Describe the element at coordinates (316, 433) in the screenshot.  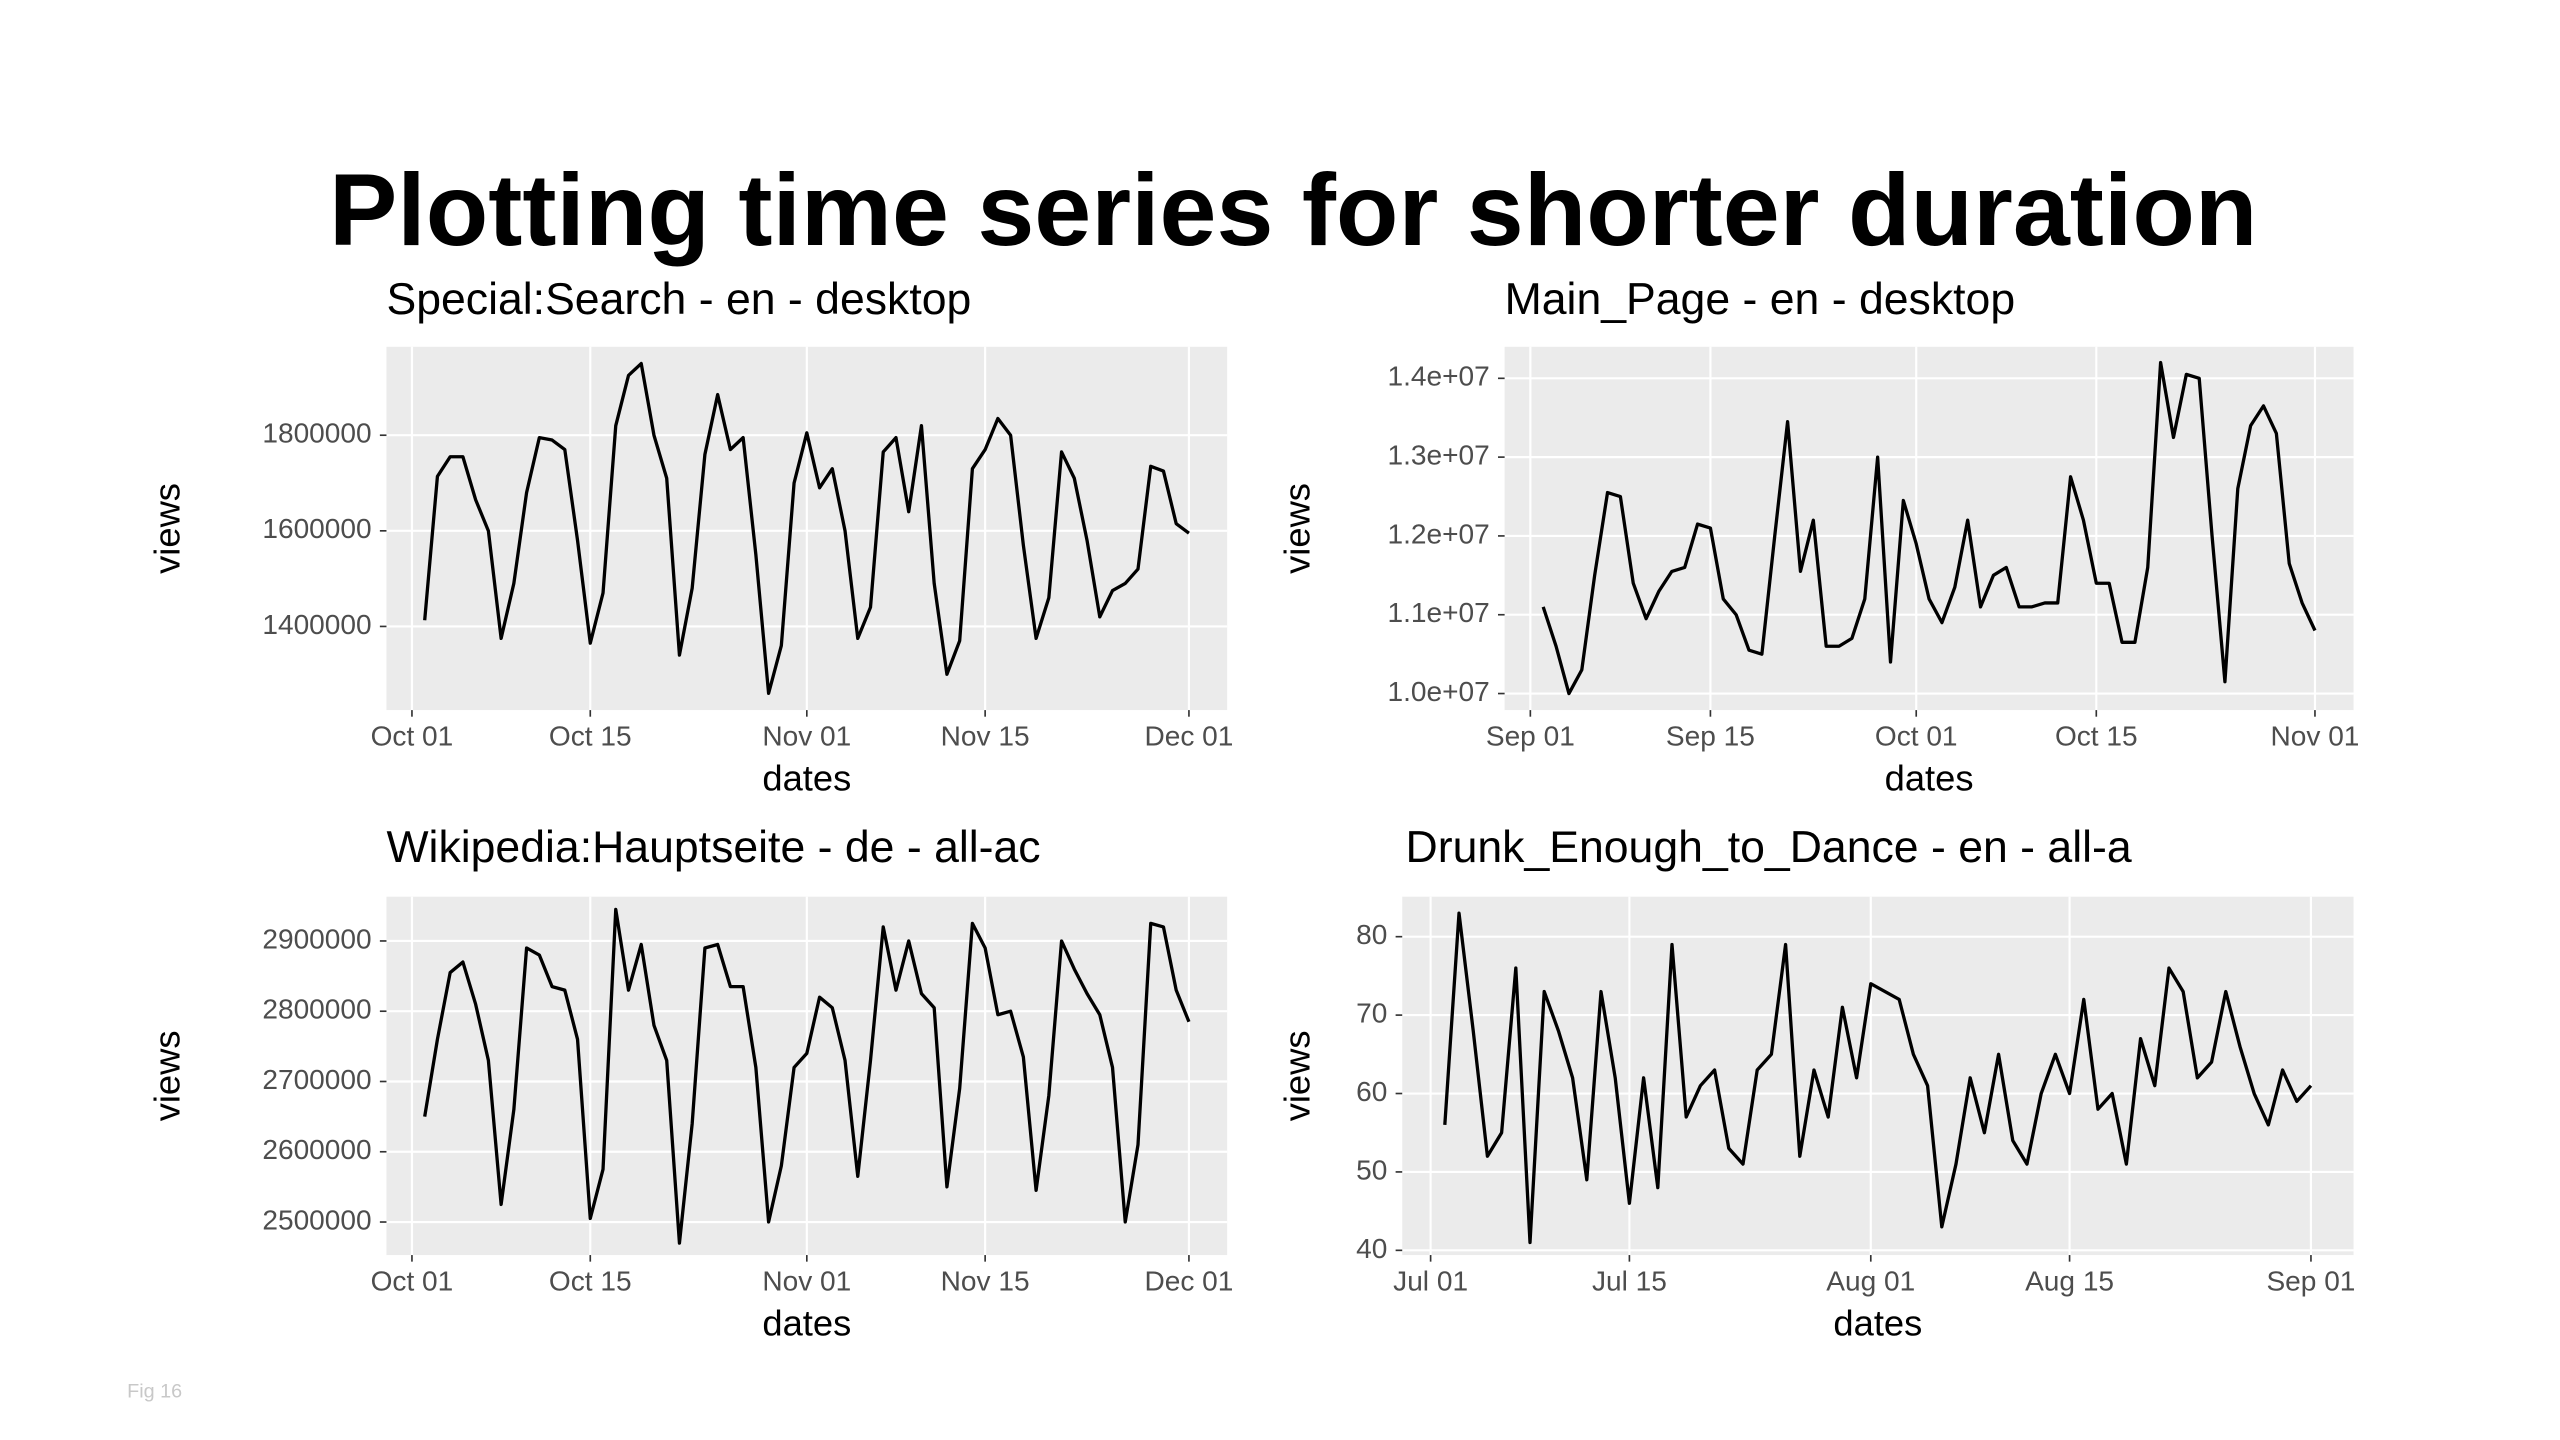
I see `y-tick-label: 1800000` at that location.